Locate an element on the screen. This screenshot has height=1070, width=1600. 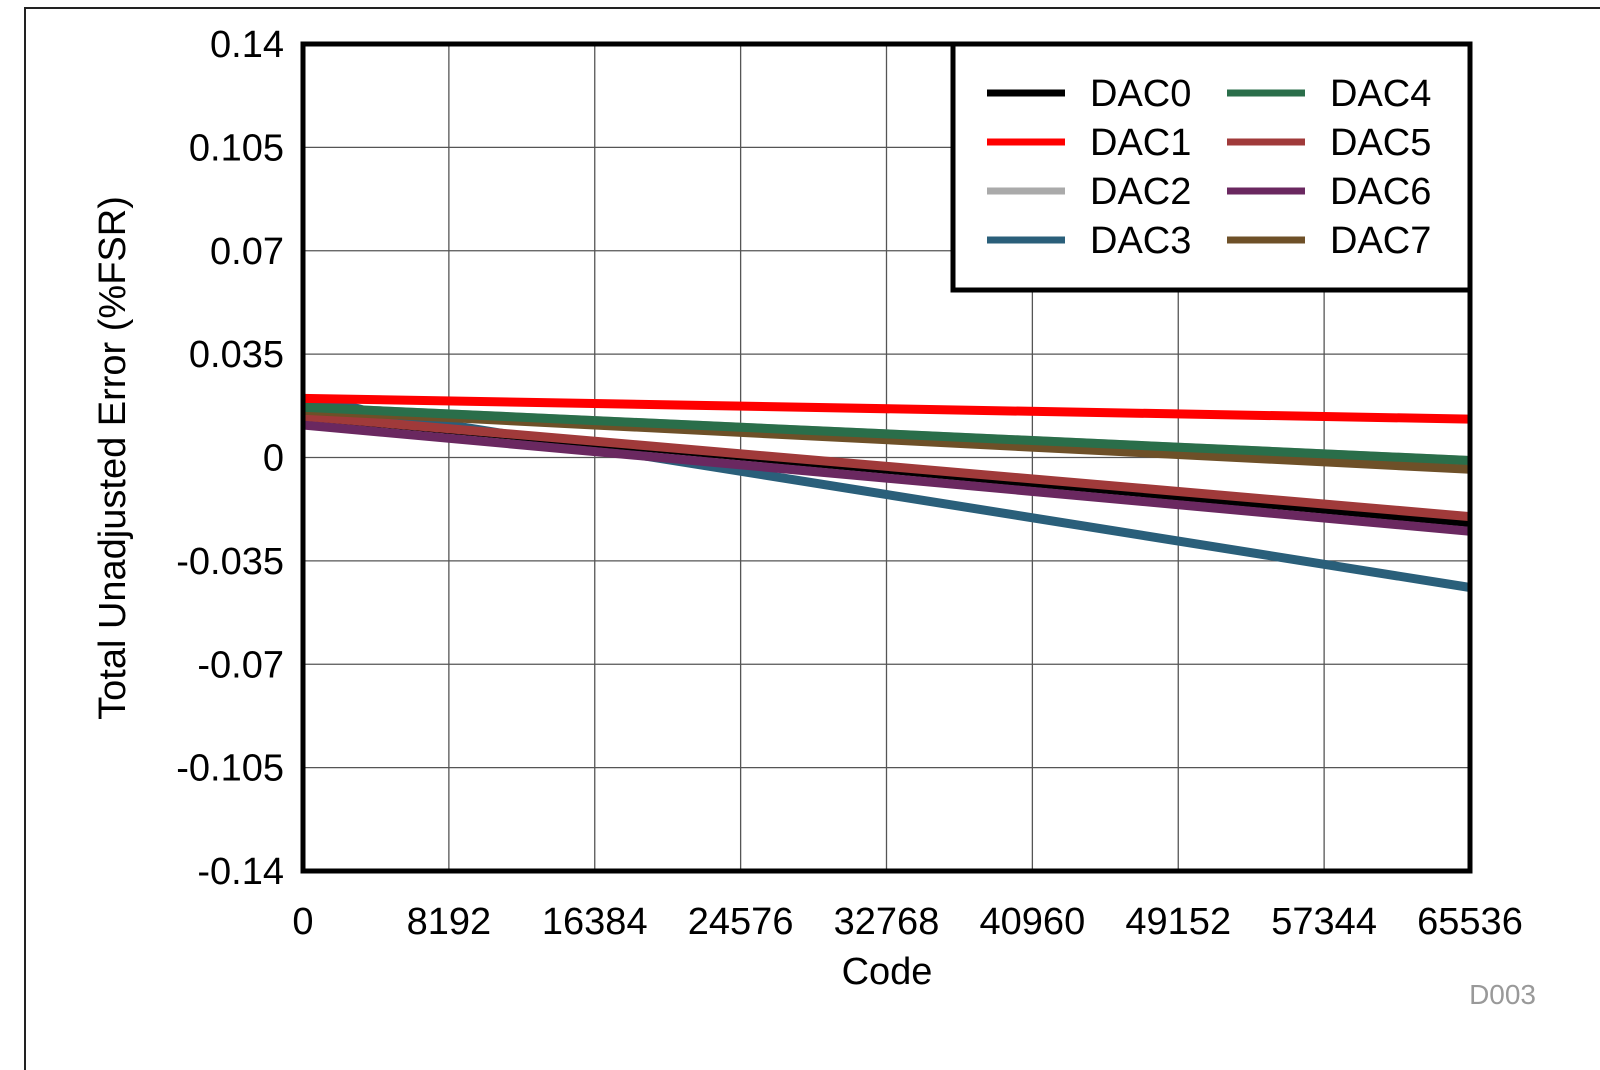
y-axis-label: Total Unadjusted Error (%FSR) is located at coordinates (113, 458).